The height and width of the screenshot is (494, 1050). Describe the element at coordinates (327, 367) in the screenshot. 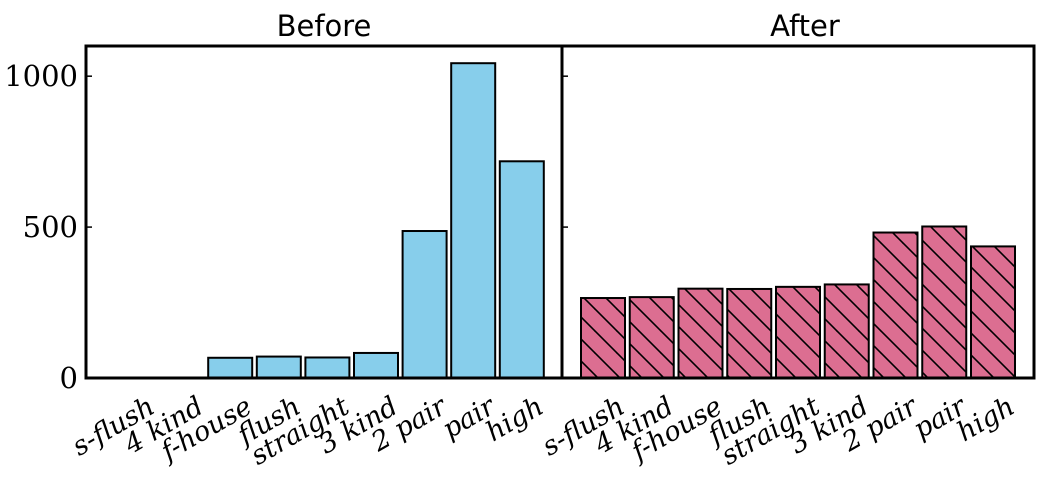

I see `bar-before-straight` at that location.